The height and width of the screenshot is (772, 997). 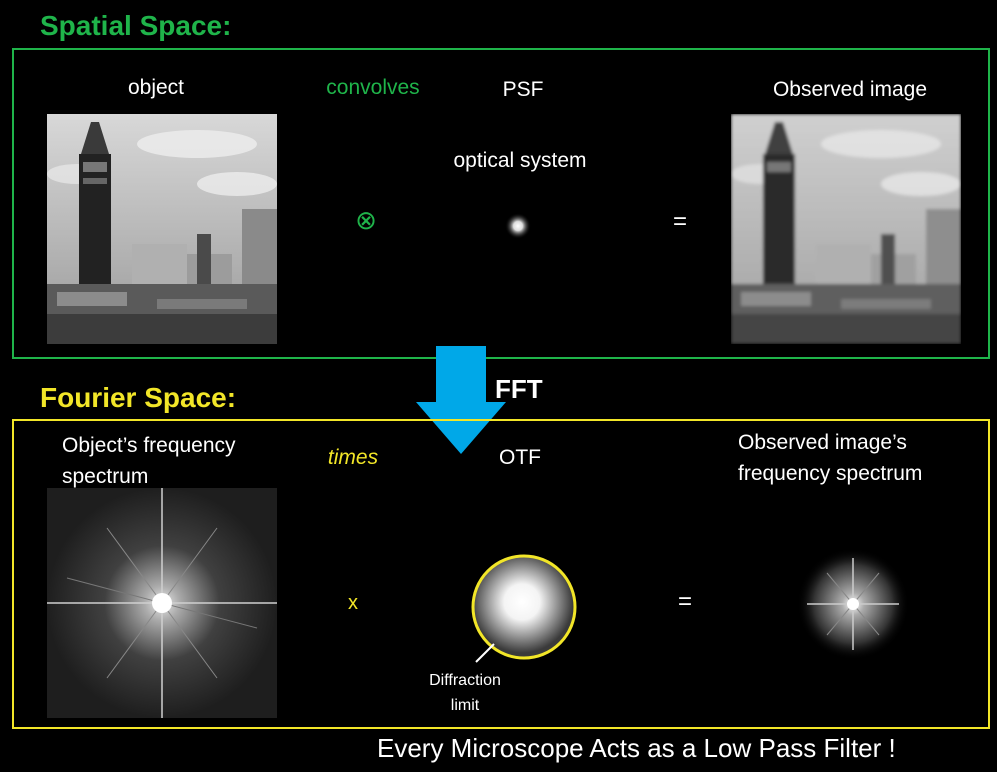 I want to click on observed-image, so click(x=846, y=229).